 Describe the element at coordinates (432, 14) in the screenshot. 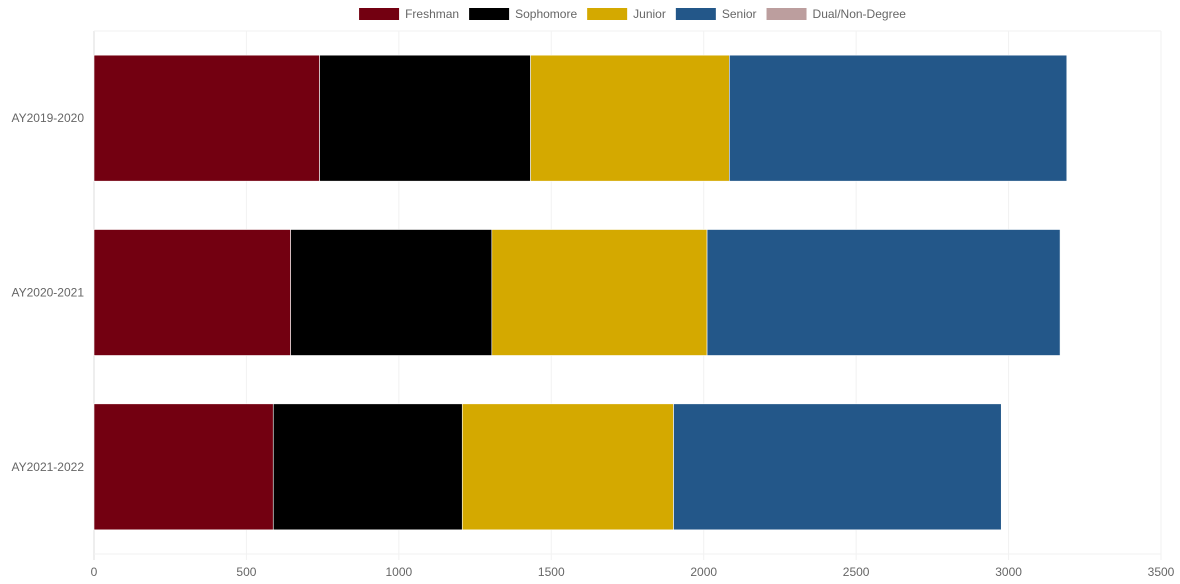

I see `legend-label-freshman: Freshman` at that location.